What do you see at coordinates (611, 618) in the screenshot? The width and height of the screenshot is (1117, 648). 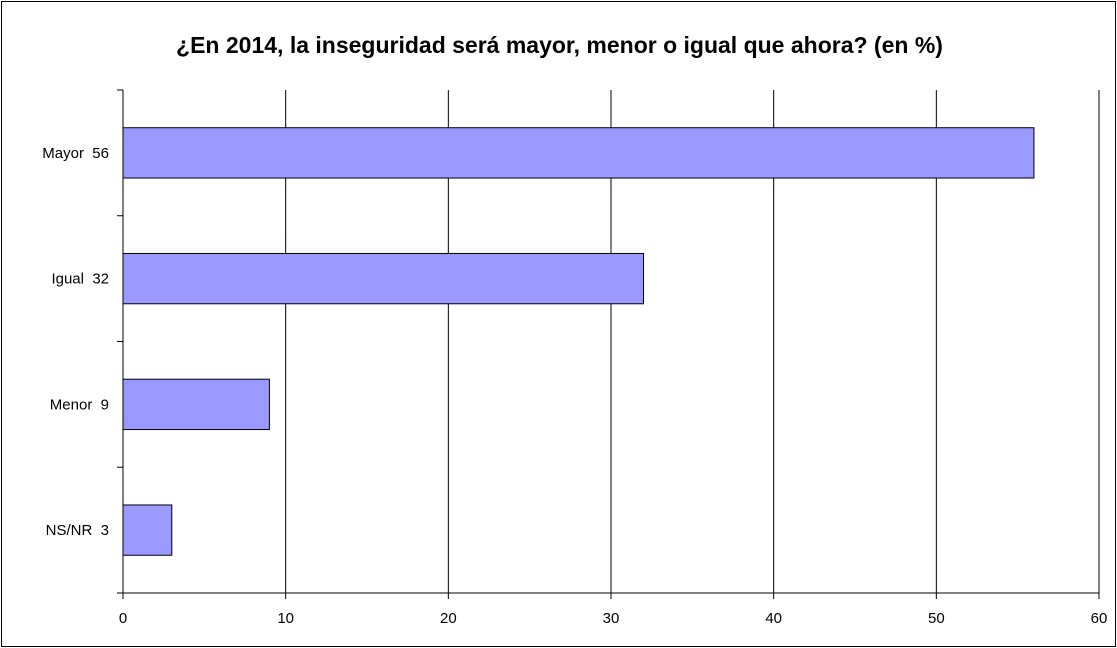 I see `x-tick-label: 30` at bounding box center [611, 618].